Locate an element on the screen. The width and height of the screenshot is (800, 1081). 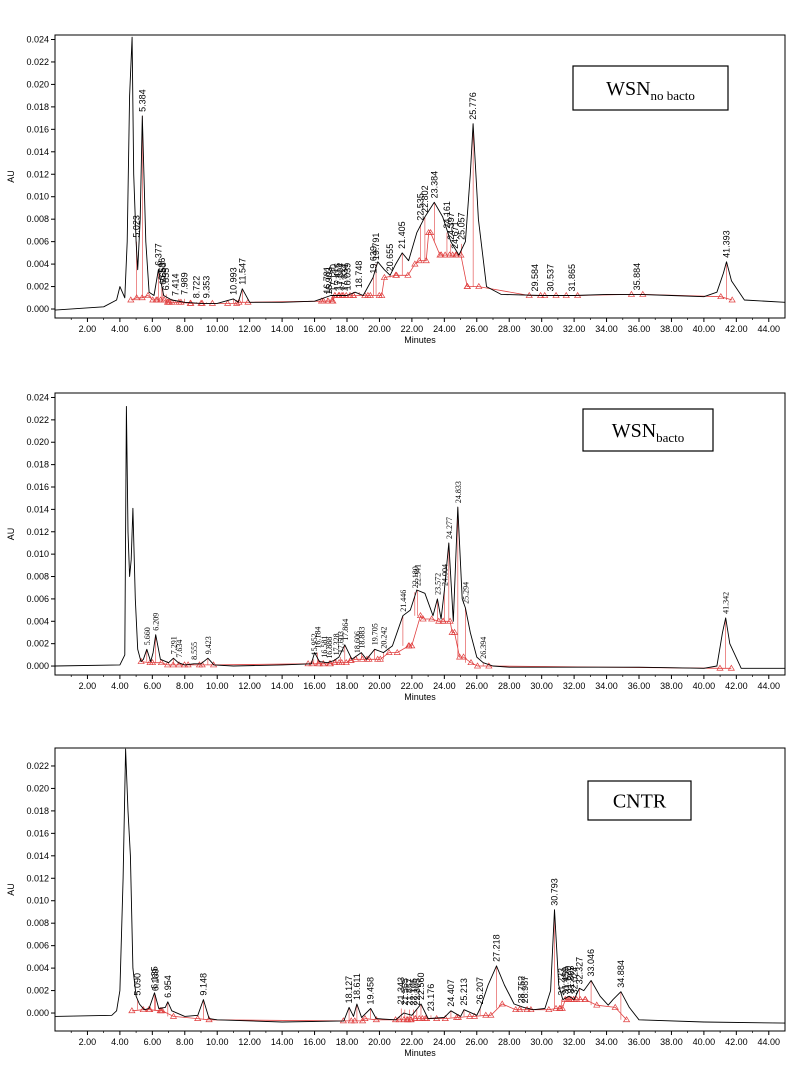
peak-label: 6.954 is located at coordinates (168, 986).